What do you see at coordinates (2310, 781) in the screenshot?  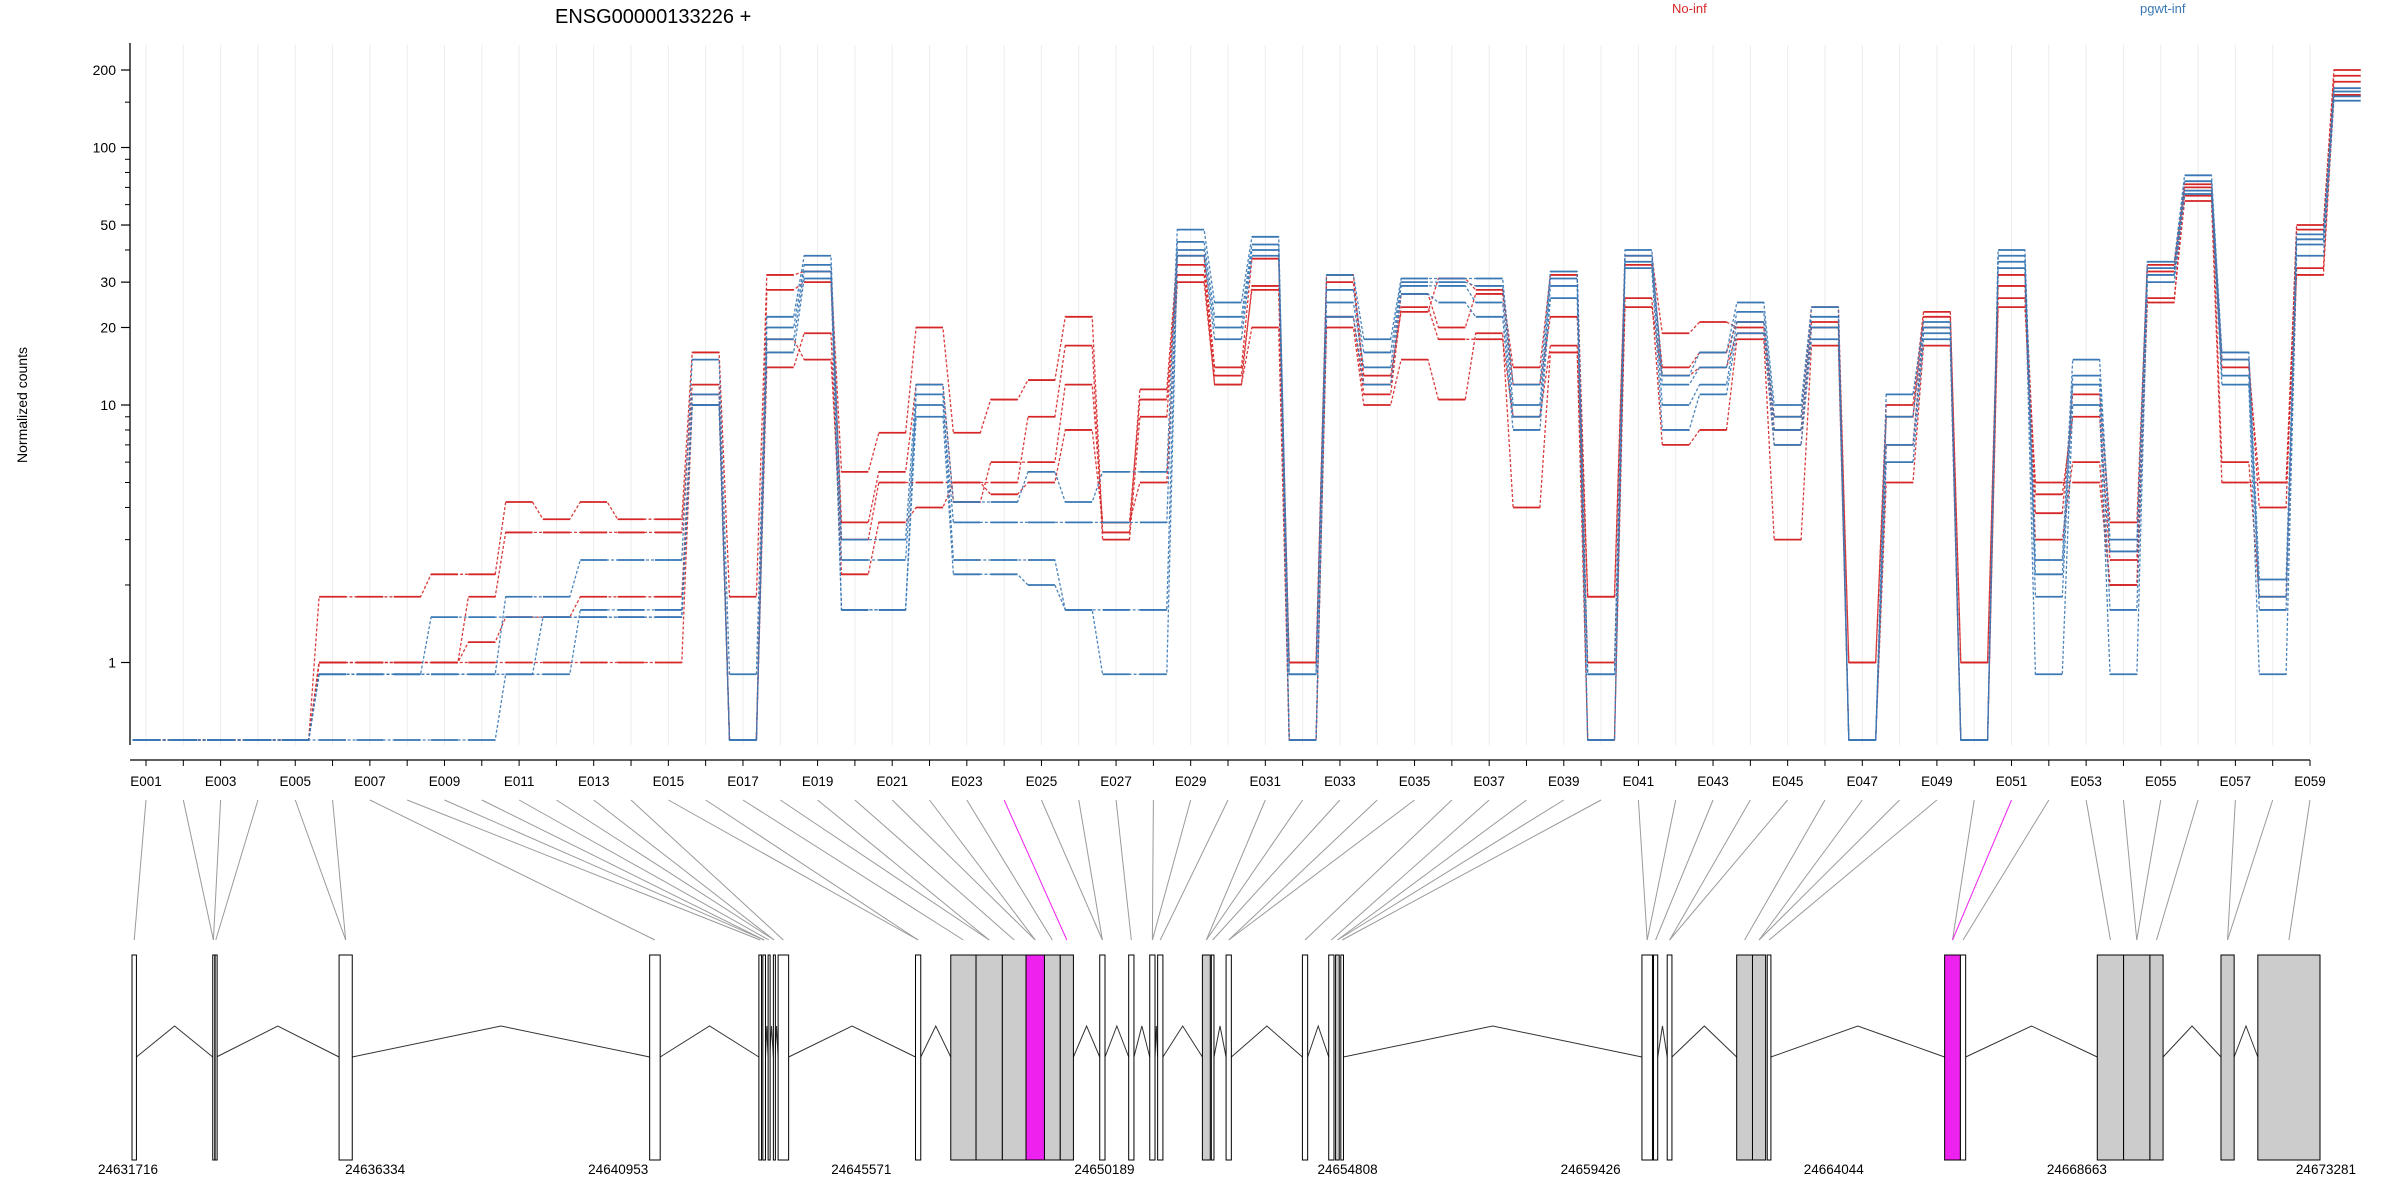 I see `exon-label: E059` at bounding box center [2310, 781].